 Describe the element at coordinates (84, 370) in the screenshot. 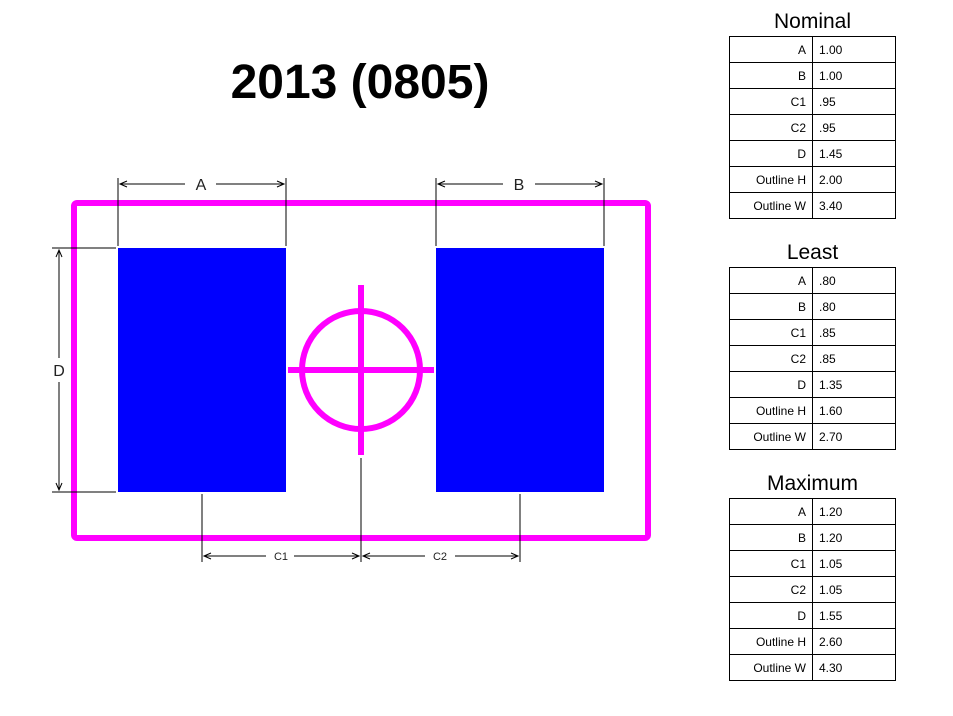

I see `dimension-d` at that location.